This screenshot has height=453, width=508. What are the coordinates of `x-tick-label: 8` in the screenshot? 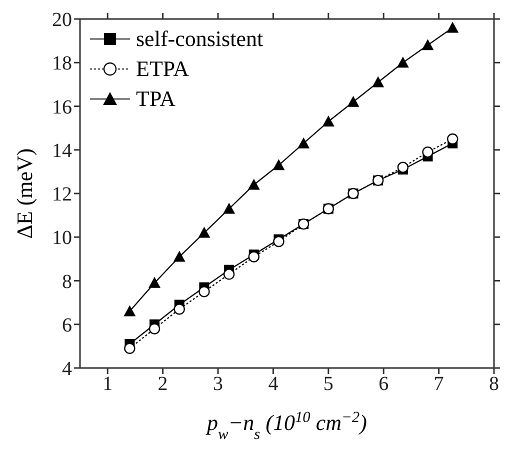 It's located at (494, 384).